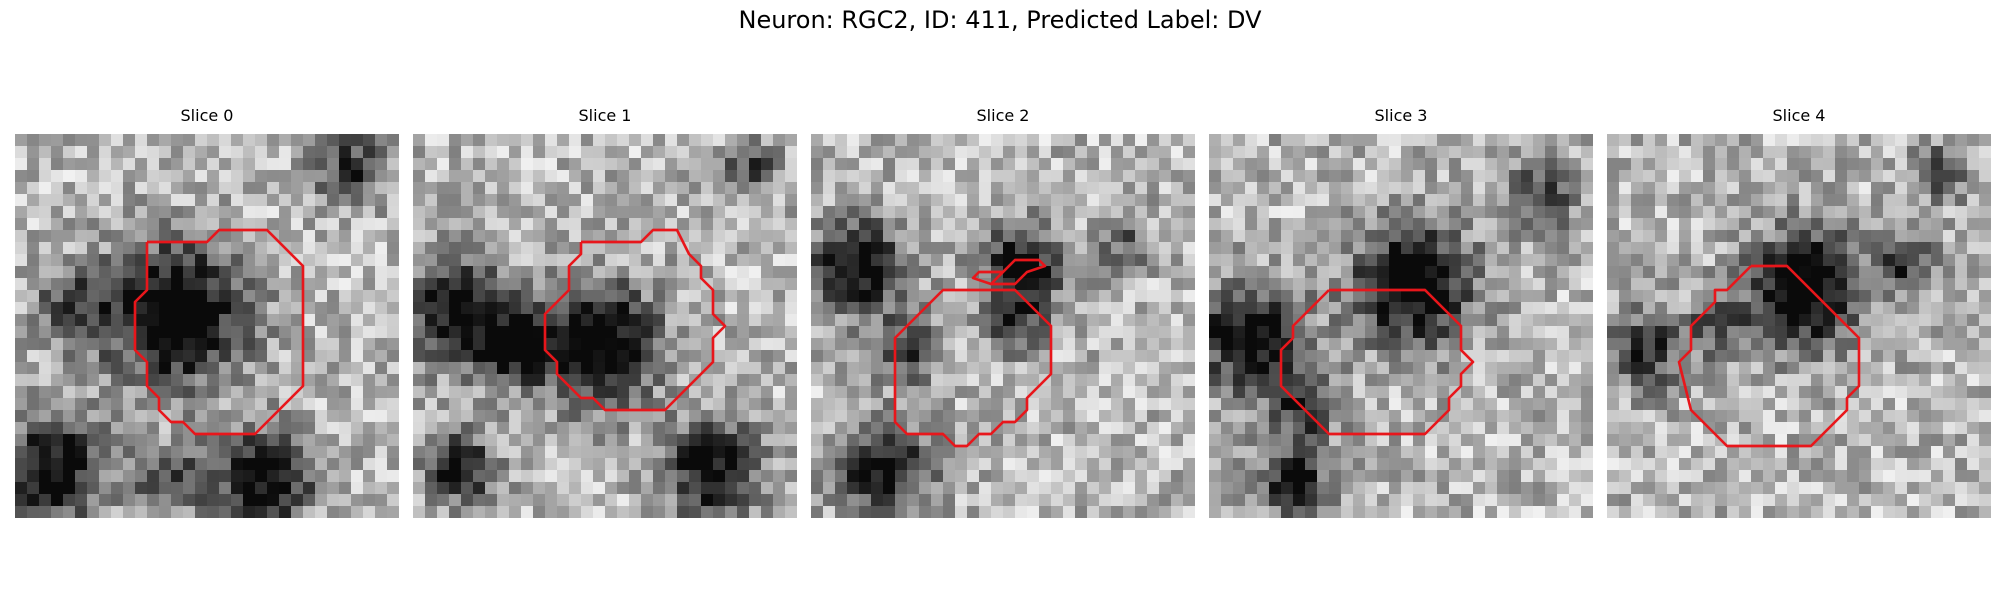  I want to click on slice-title: Slice 0, so click(207, 115).